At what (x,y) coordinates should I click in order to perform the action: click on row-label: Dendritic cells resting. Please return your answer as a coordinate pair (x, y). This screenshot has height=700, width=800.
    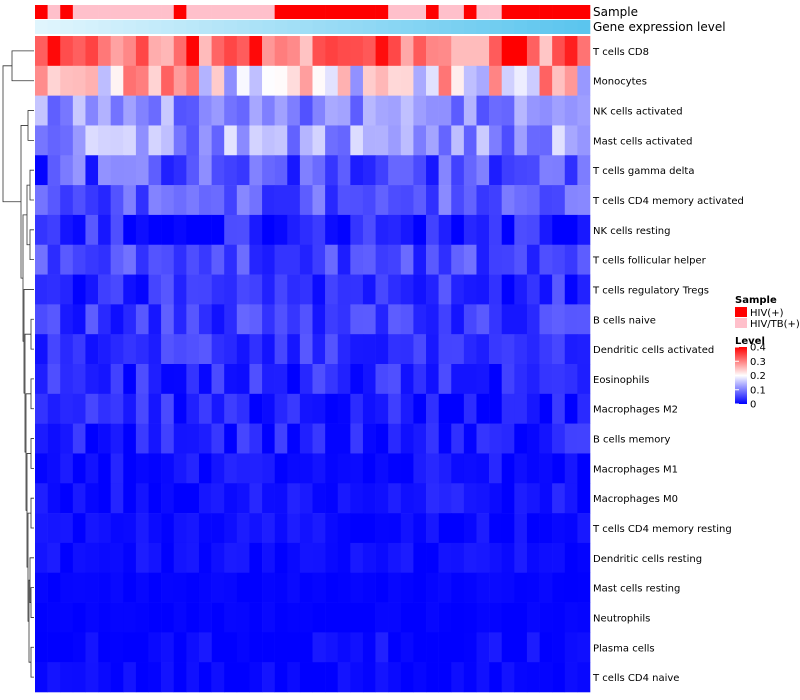
    Looking at the image, I should click on (647, 559).